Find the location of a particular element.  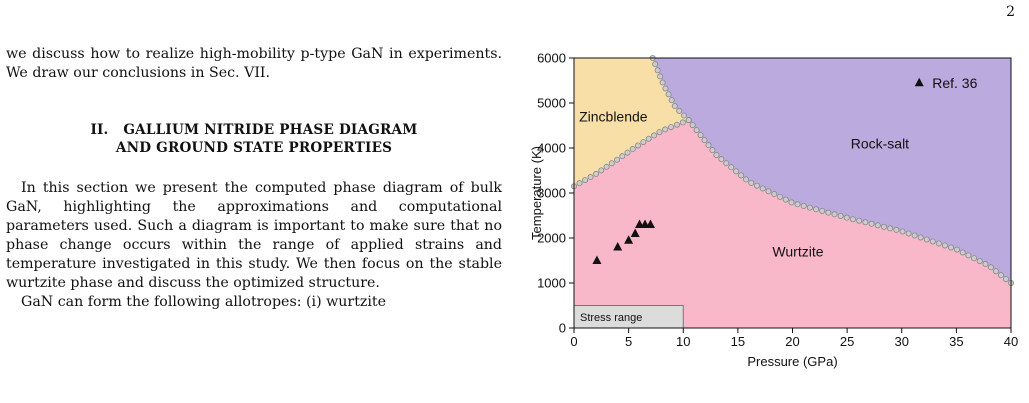

x-tick-label: 35 is located at coordinates (956, 341).